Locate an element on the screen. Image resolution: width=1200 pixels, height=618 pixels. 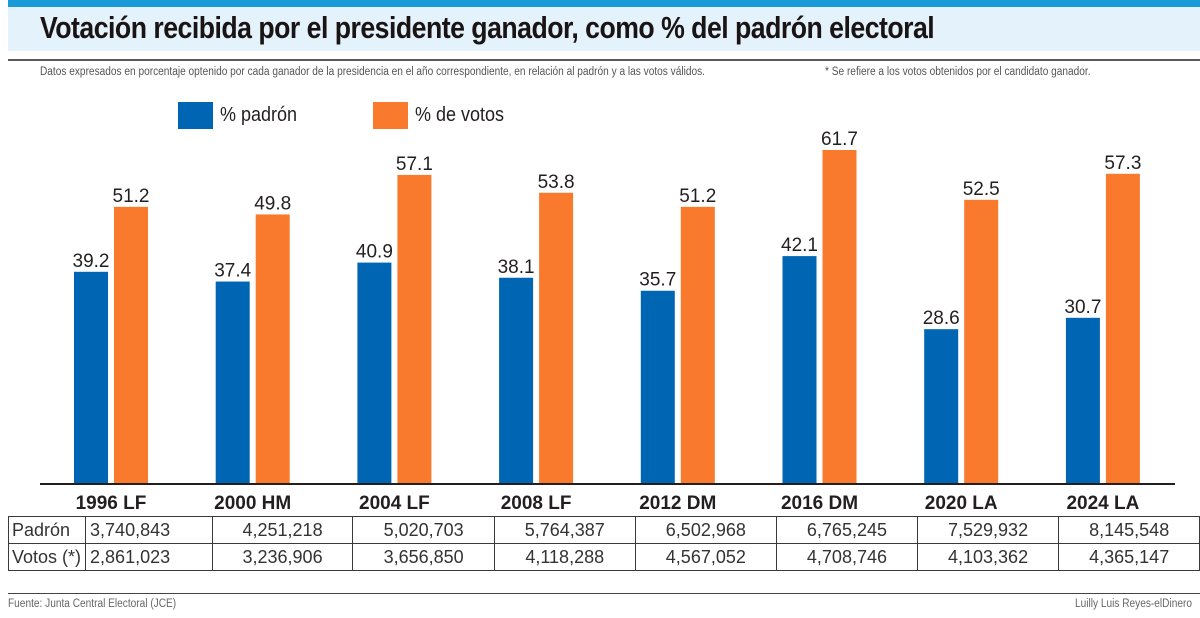
bar-votos-2004-lf is located at coordinates (414, 329).